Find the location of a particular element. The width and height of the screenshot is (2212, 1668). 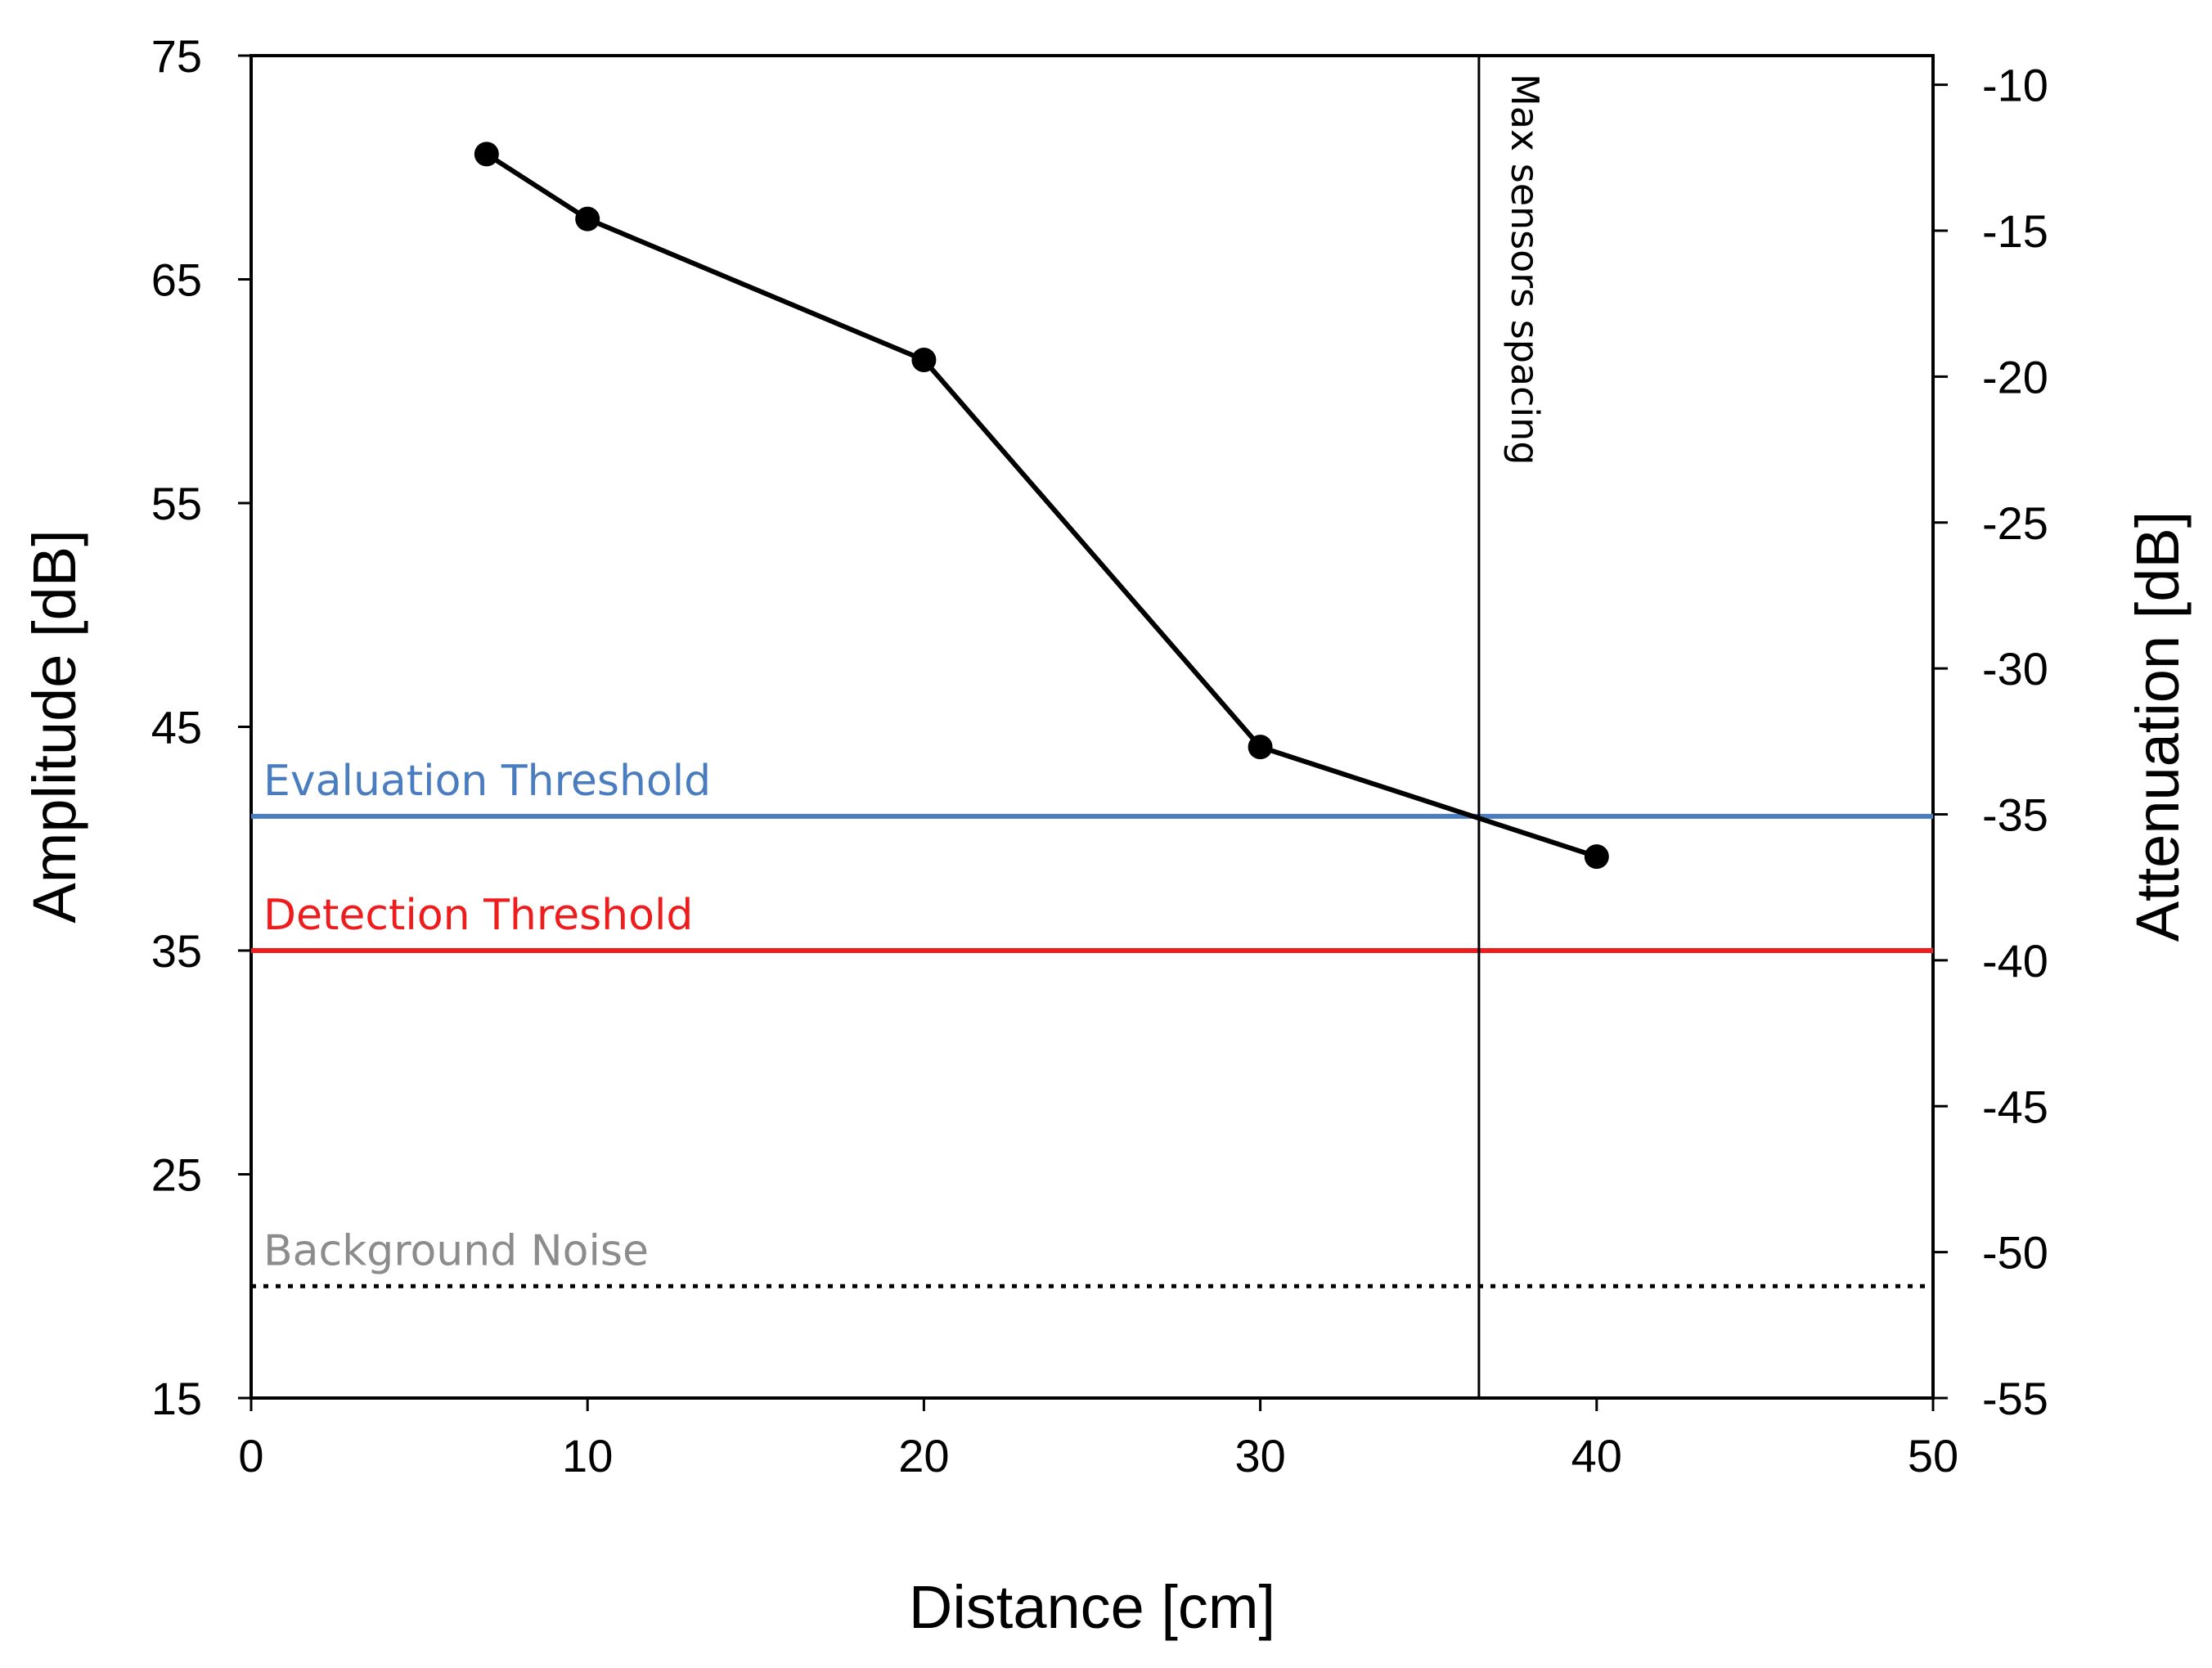

x-tick-label: 0 is located at coordinates (250, 1455).